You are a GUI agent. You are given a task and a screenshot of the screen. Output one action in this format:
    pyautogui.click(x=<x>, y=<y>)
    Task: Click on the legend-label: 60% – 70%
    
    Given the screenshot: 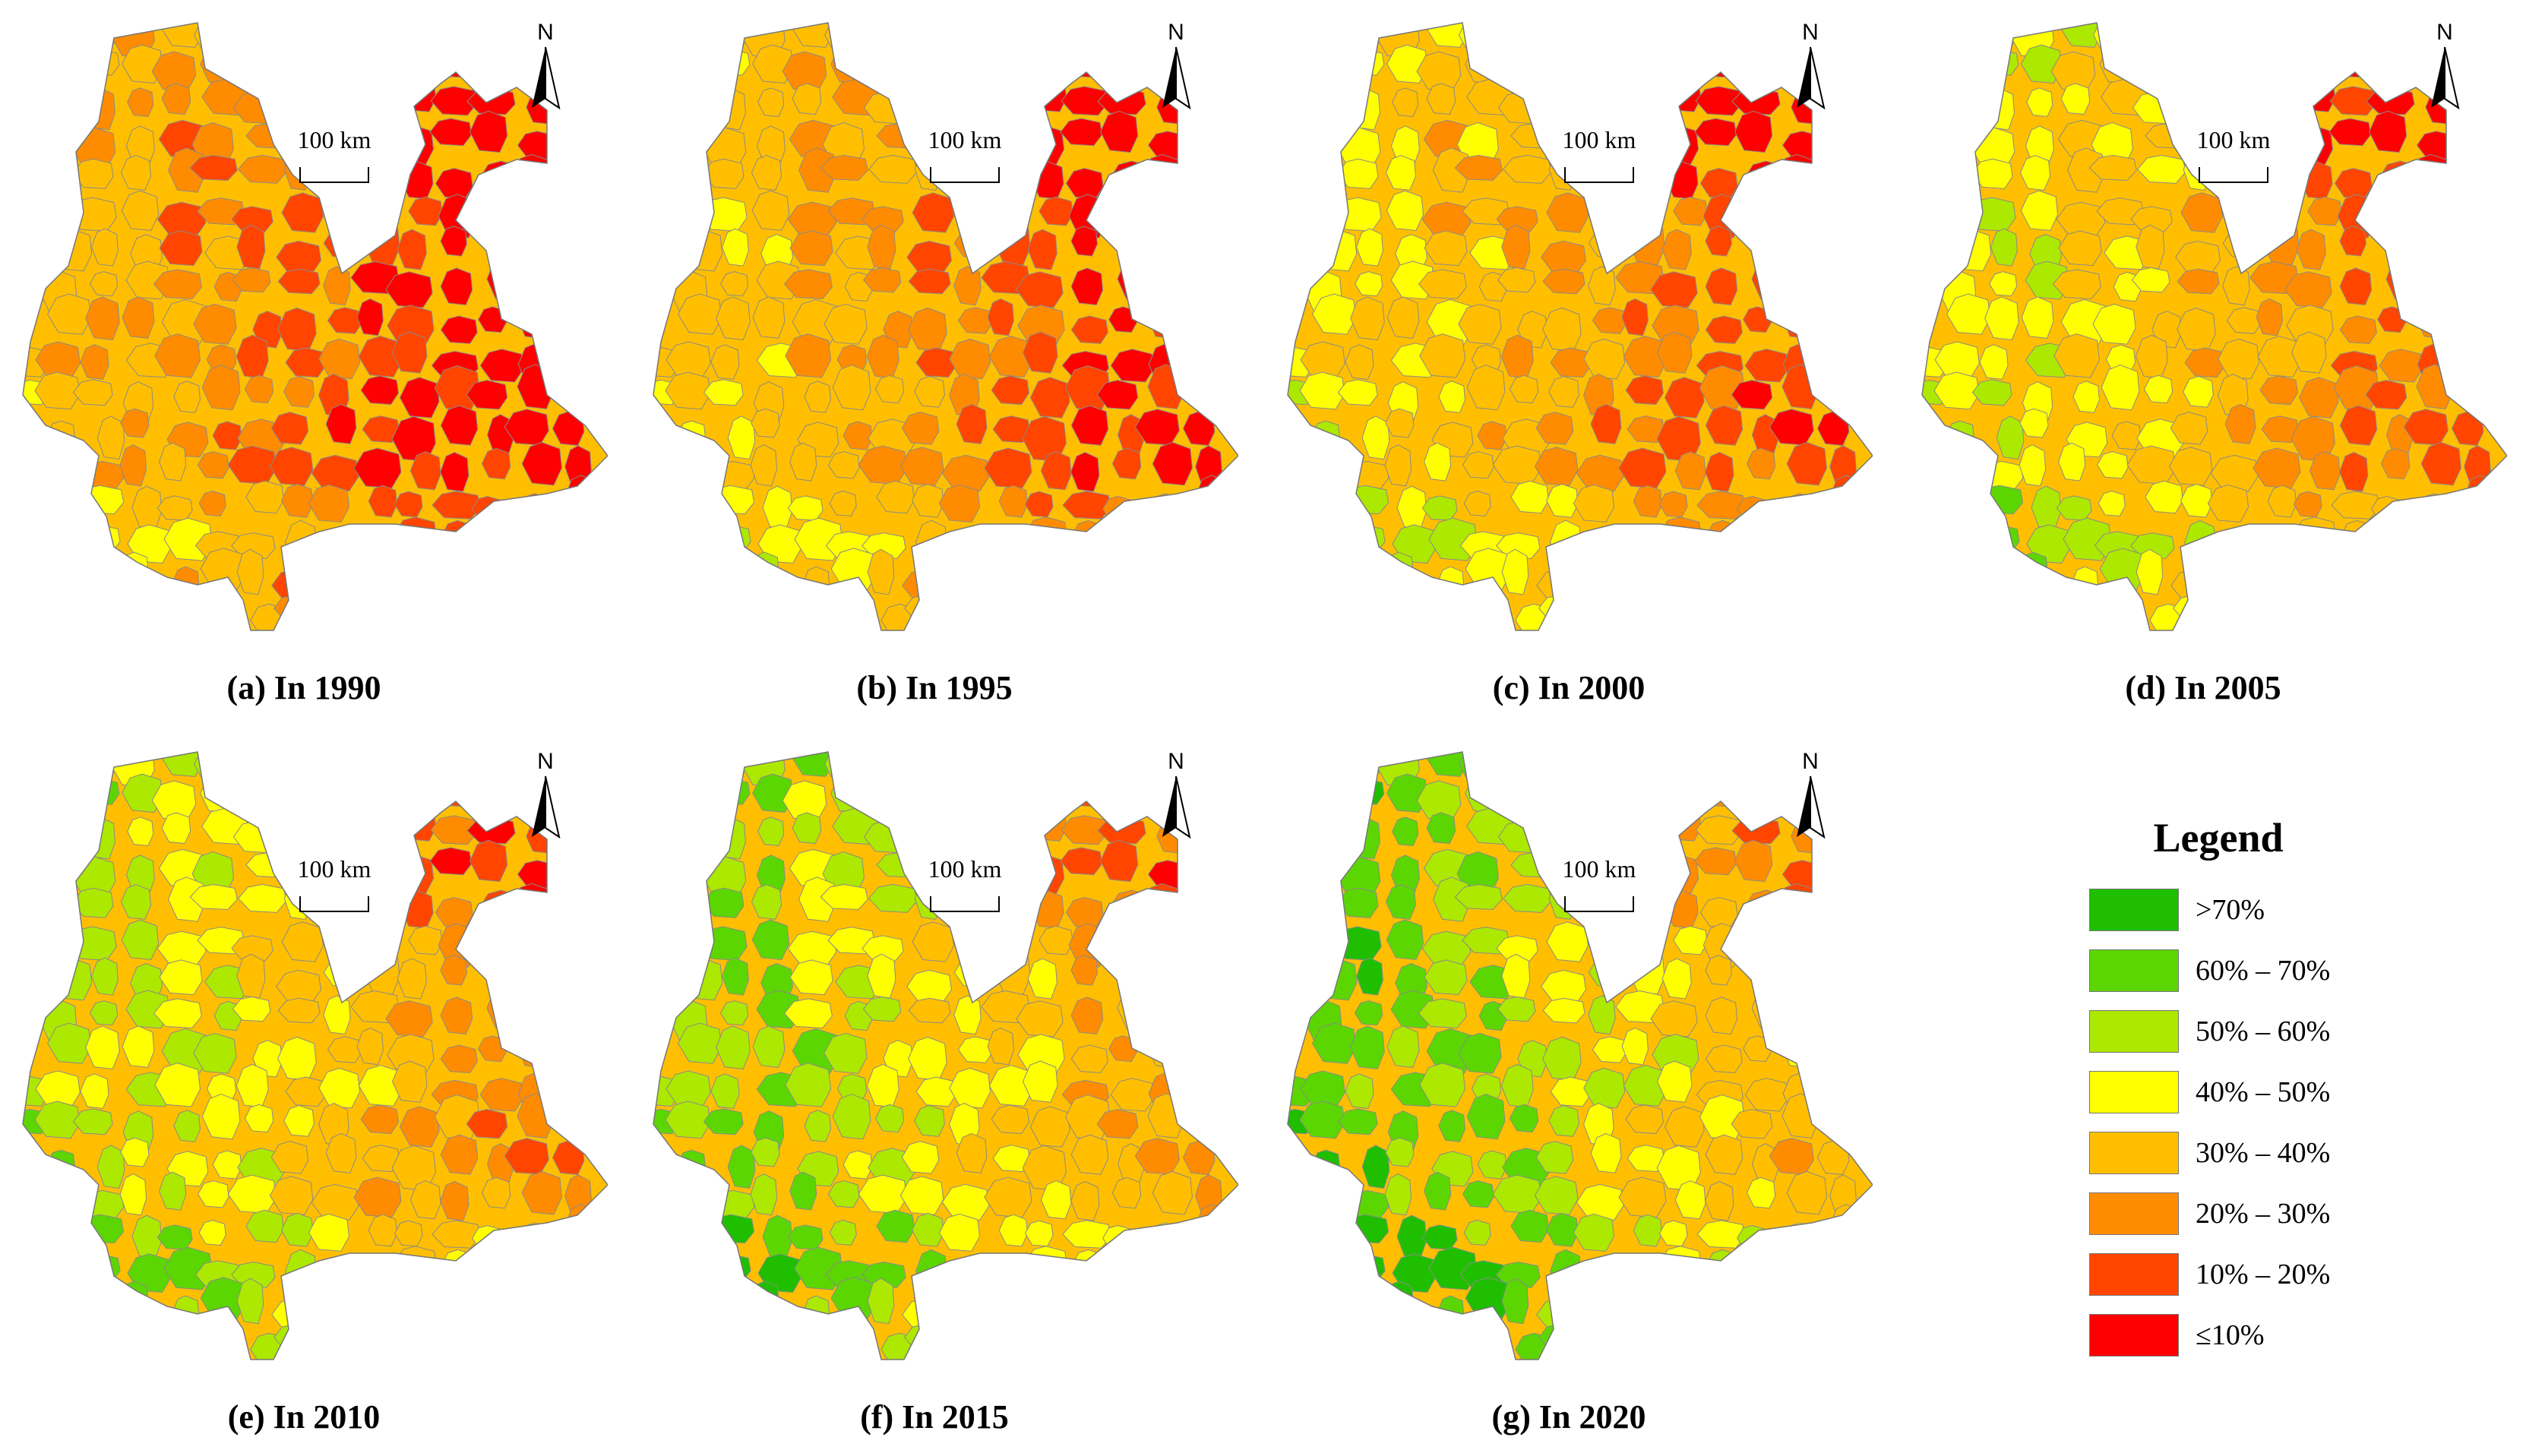 What is the action you would take?
    pyautogui.click(x=2263, y=971)
    